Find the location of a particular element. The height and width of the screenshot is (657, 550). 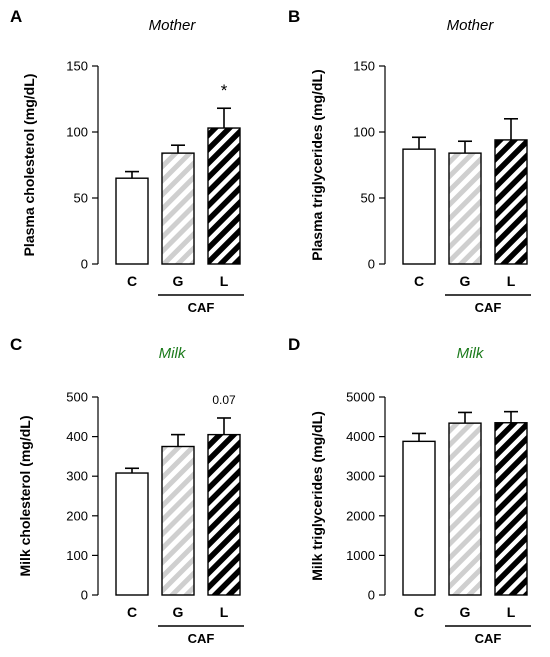

y-axis-label: Plasma triglycerides (mg/dL) is located at coordinates (317, 164).